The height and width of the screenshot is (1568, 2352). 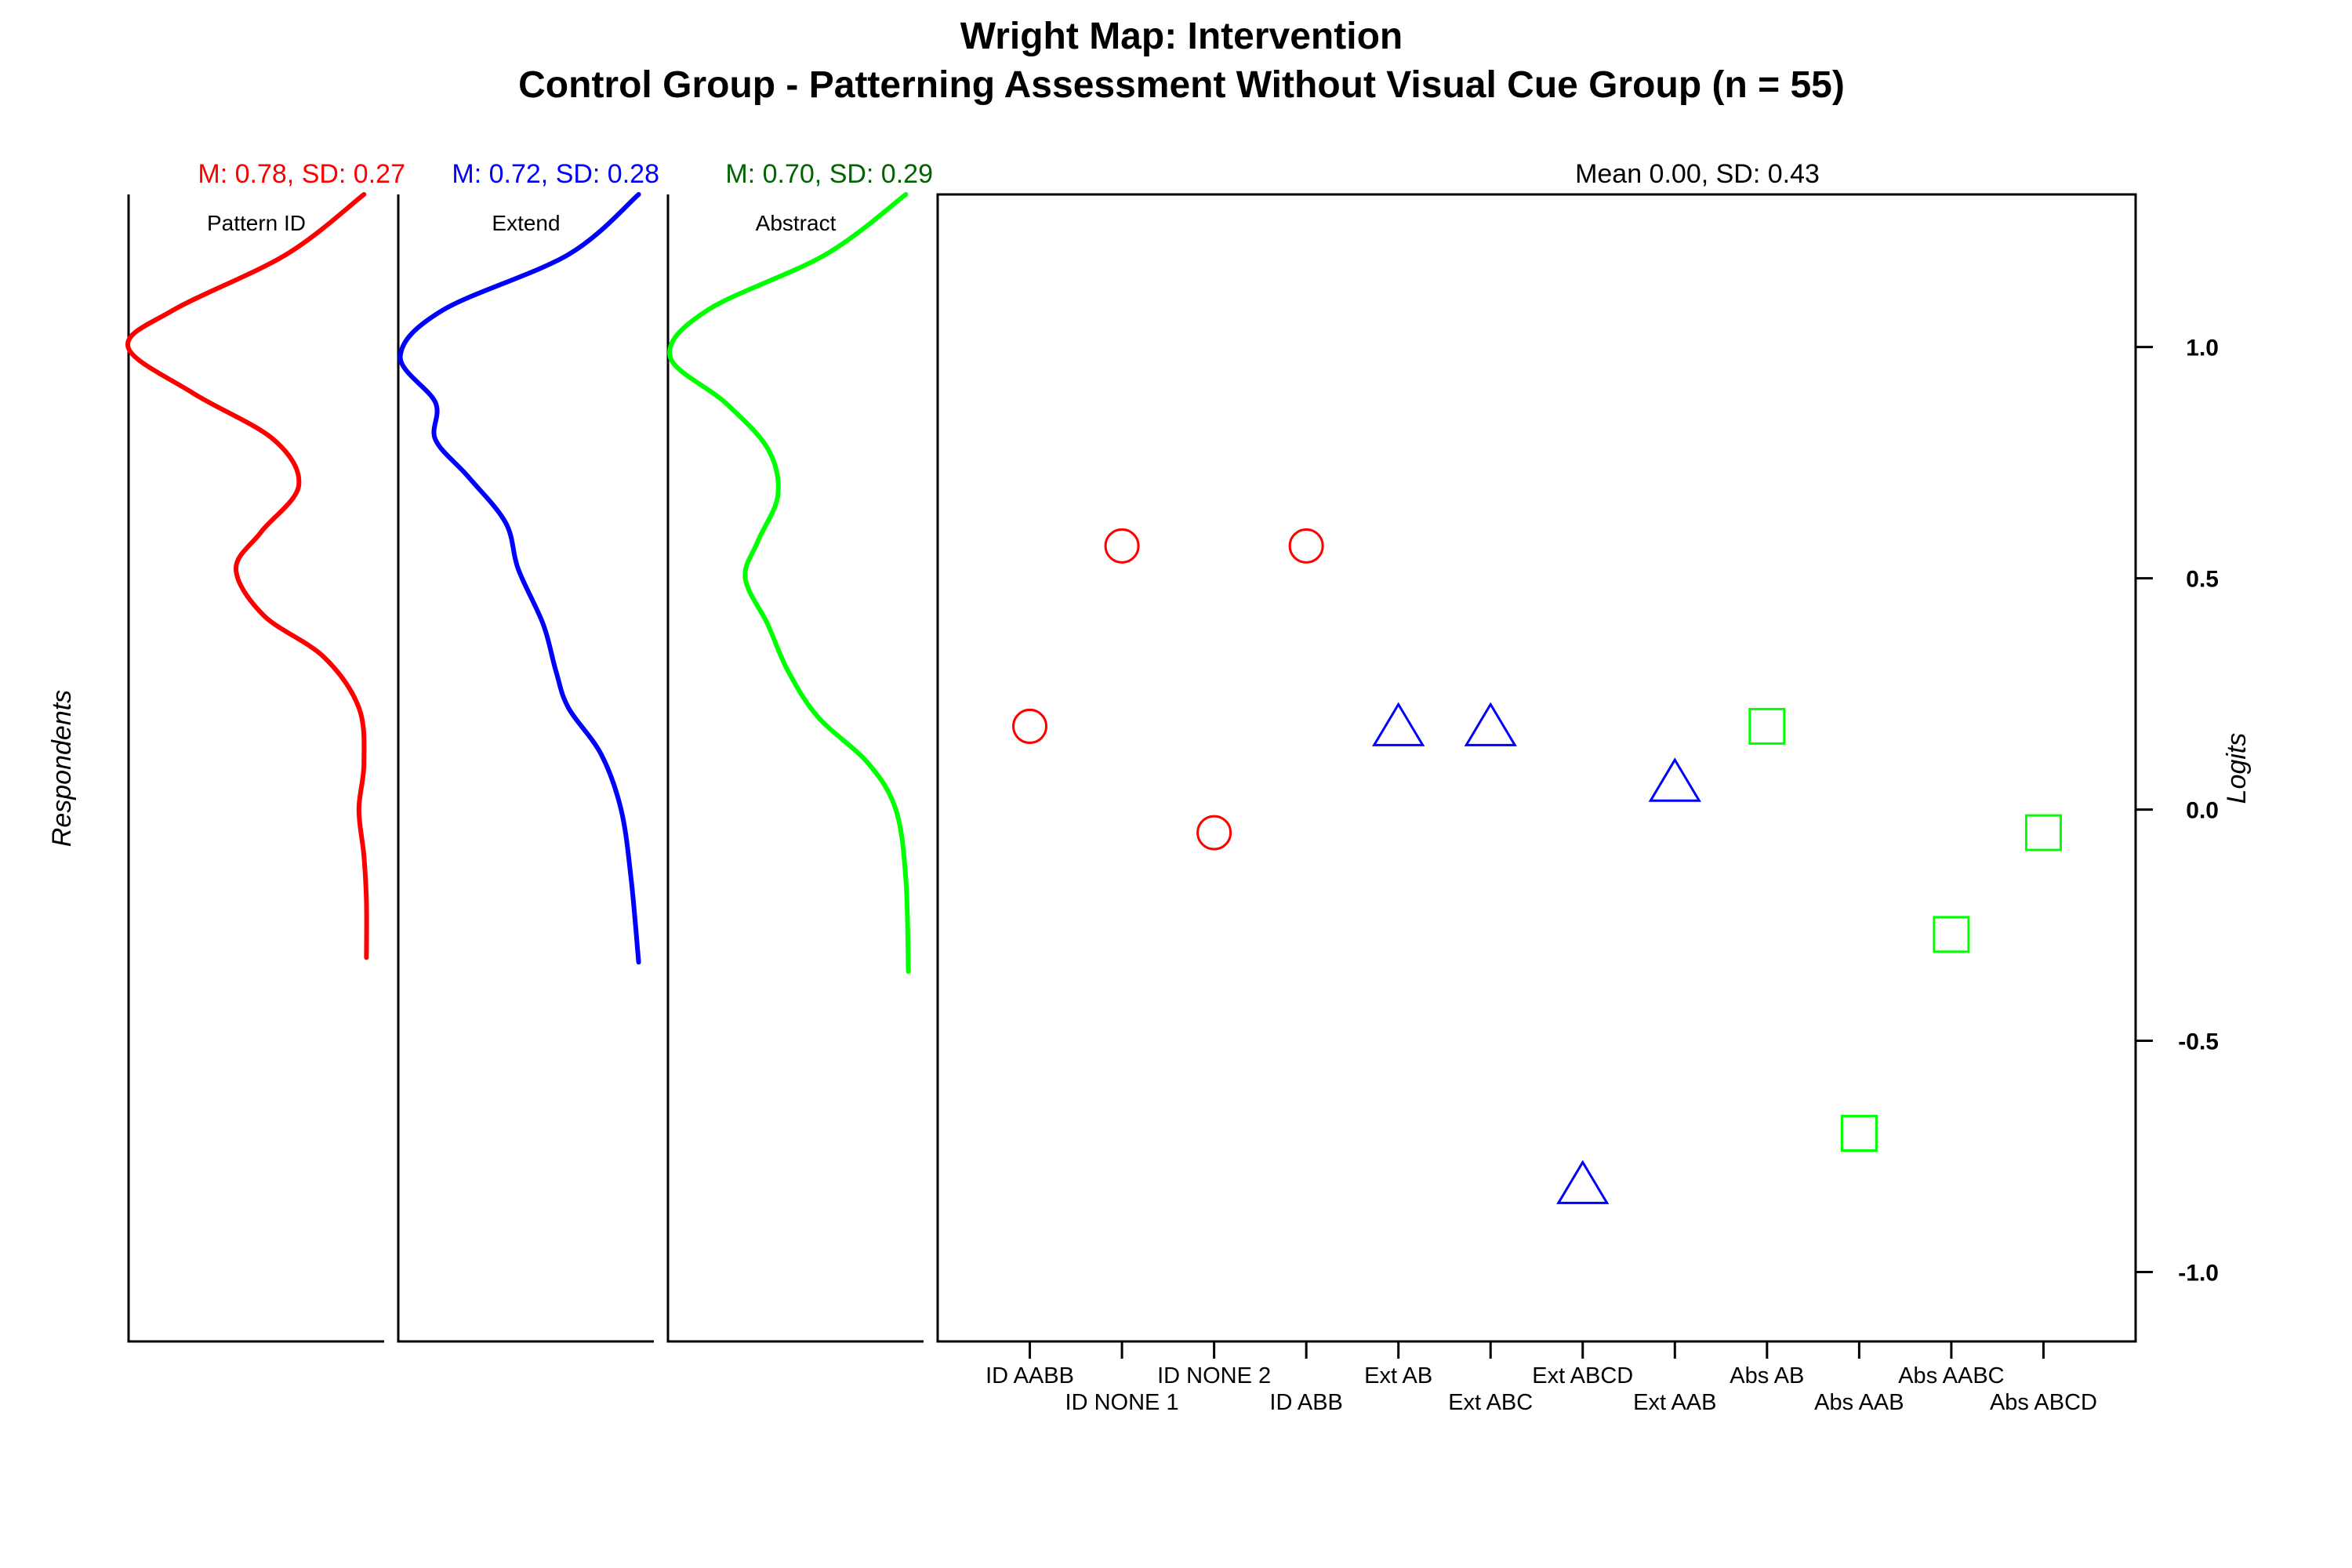 What do you see at coordinates (1698, 174) in the screenshot?
I see `item-stats: Mean 0.00, SD: 0.43` at bounding box center [1698, 174].